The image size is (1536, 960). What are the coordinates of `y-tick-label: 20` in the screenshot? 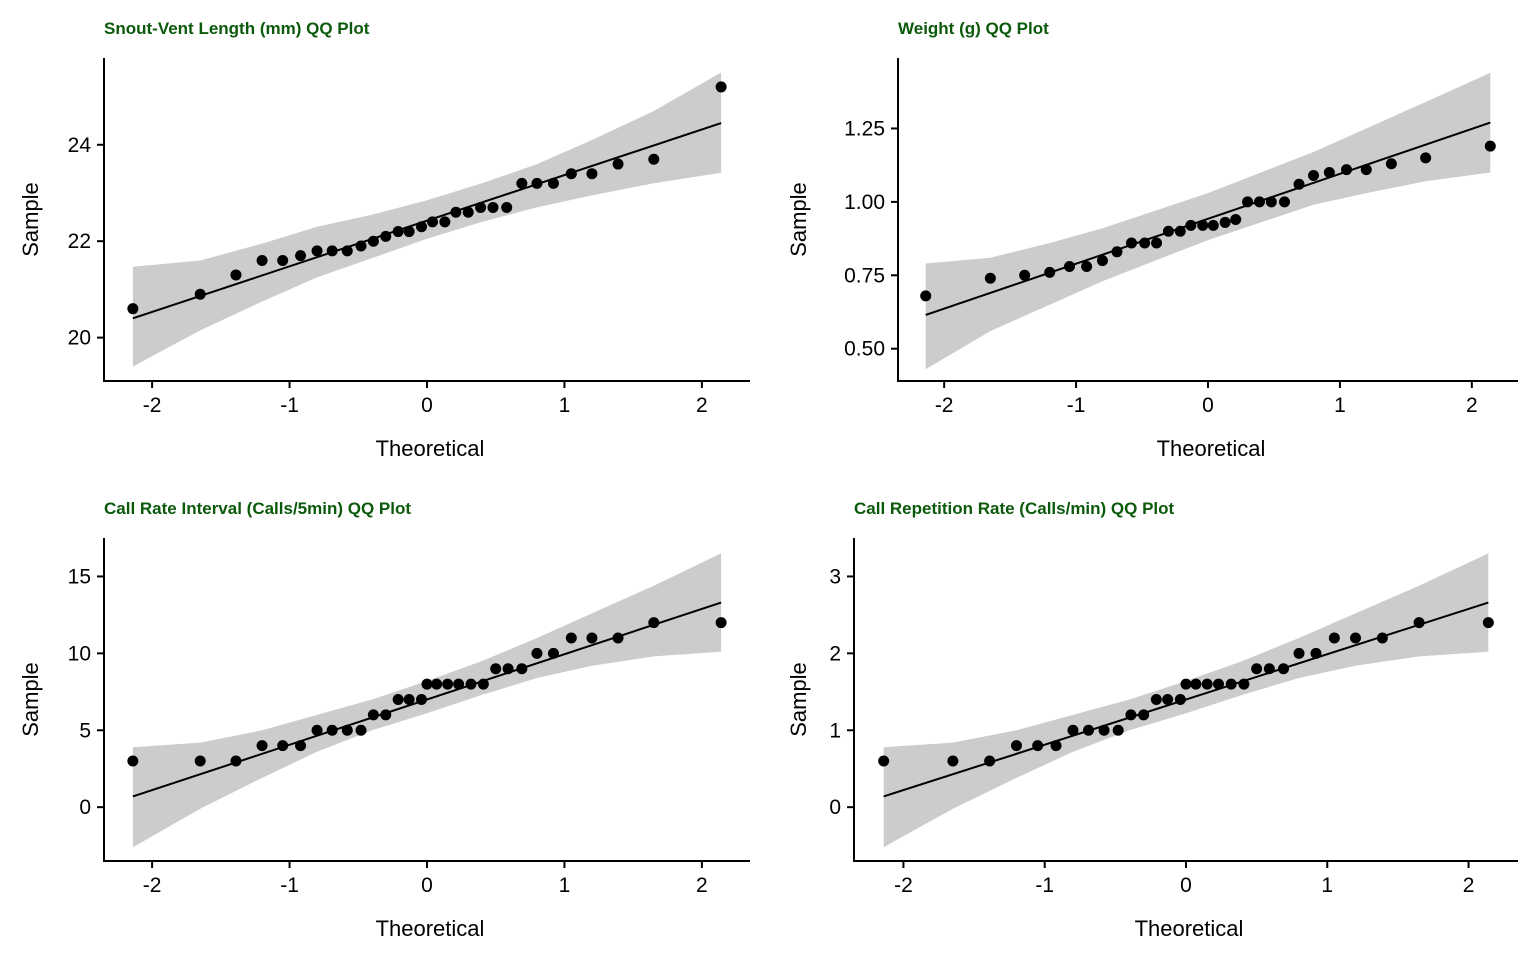 It's located at (79, 338).